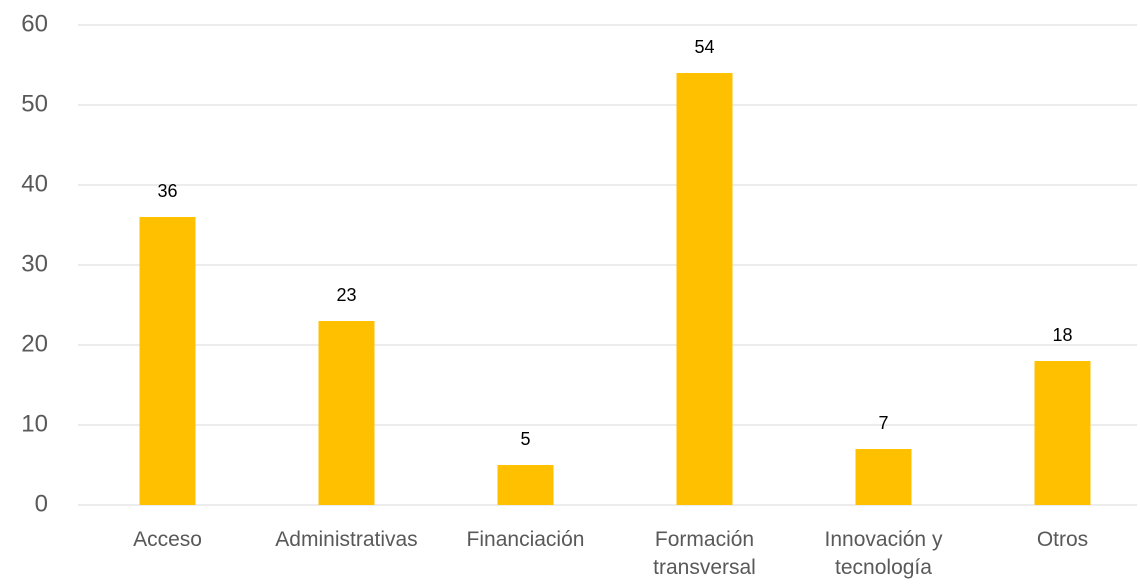 The width and height of the screenshot is (1140, 585). What do you see at coordinates (1062, 335) in the screenshot?
I see `data-label: 18` at bounding box center [1062, 335].